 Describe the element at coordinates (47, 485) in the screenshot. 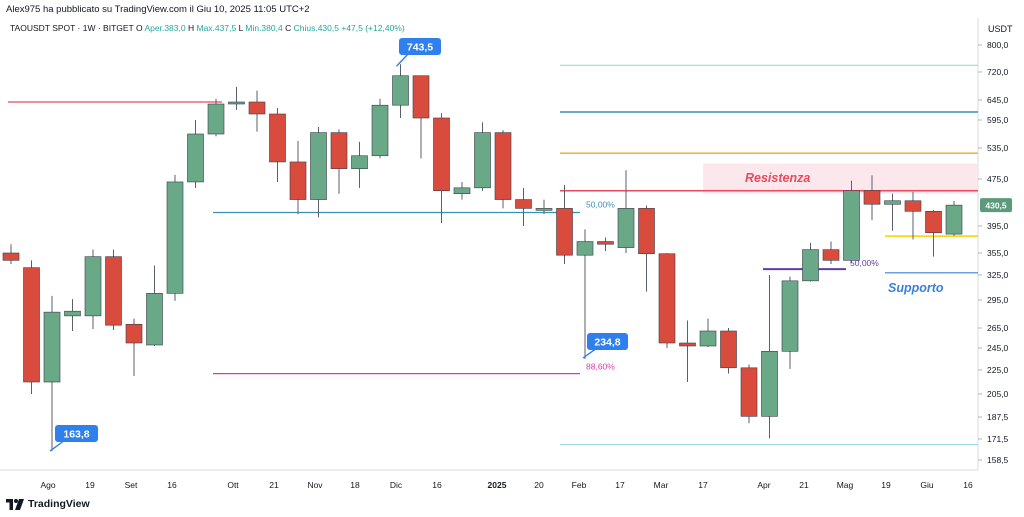

I see `time-tick-label: Ago` at that location.